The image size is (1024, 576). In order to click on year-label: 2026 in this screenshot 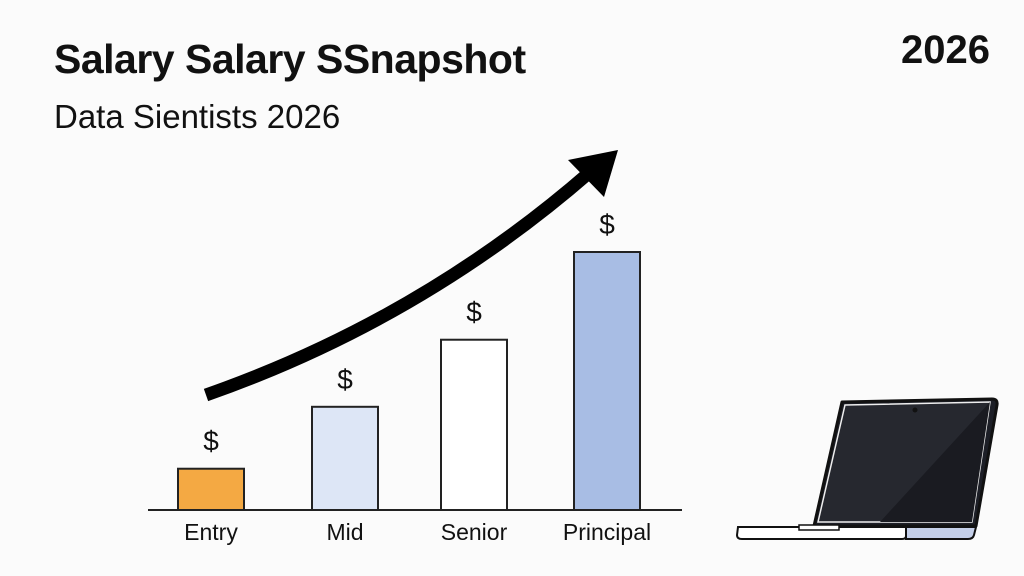, I will do `click(945, 50)`.